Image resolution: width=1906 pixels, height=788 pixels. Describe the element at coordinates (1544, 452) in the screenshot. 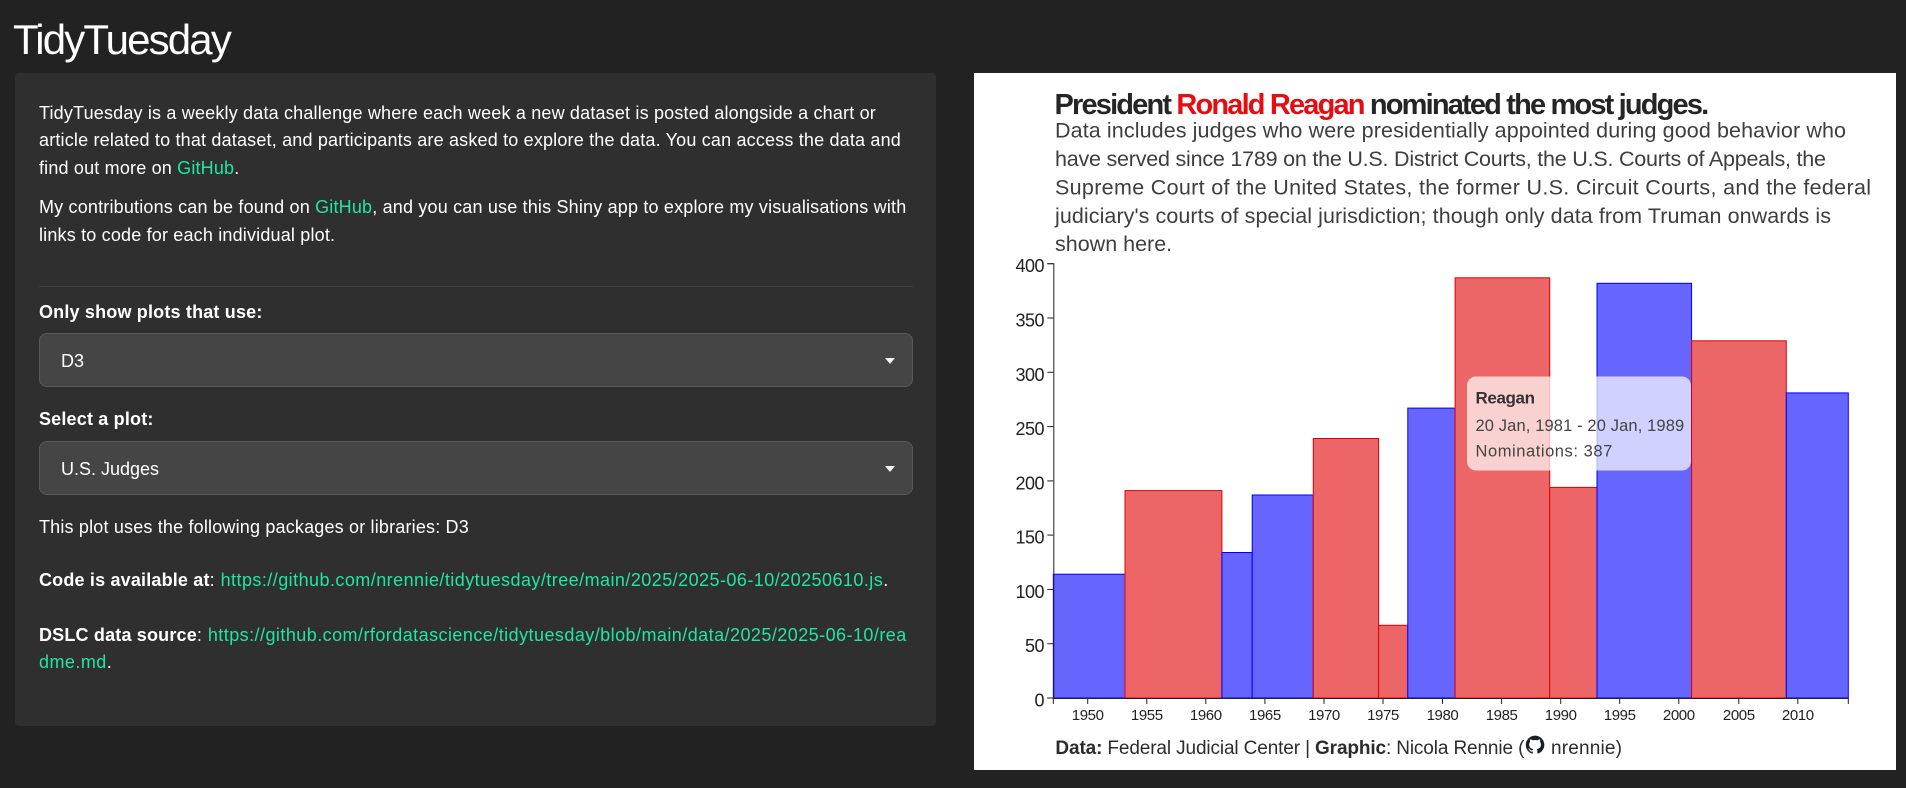

I see `svg-text: Nominations: 387` at that location.